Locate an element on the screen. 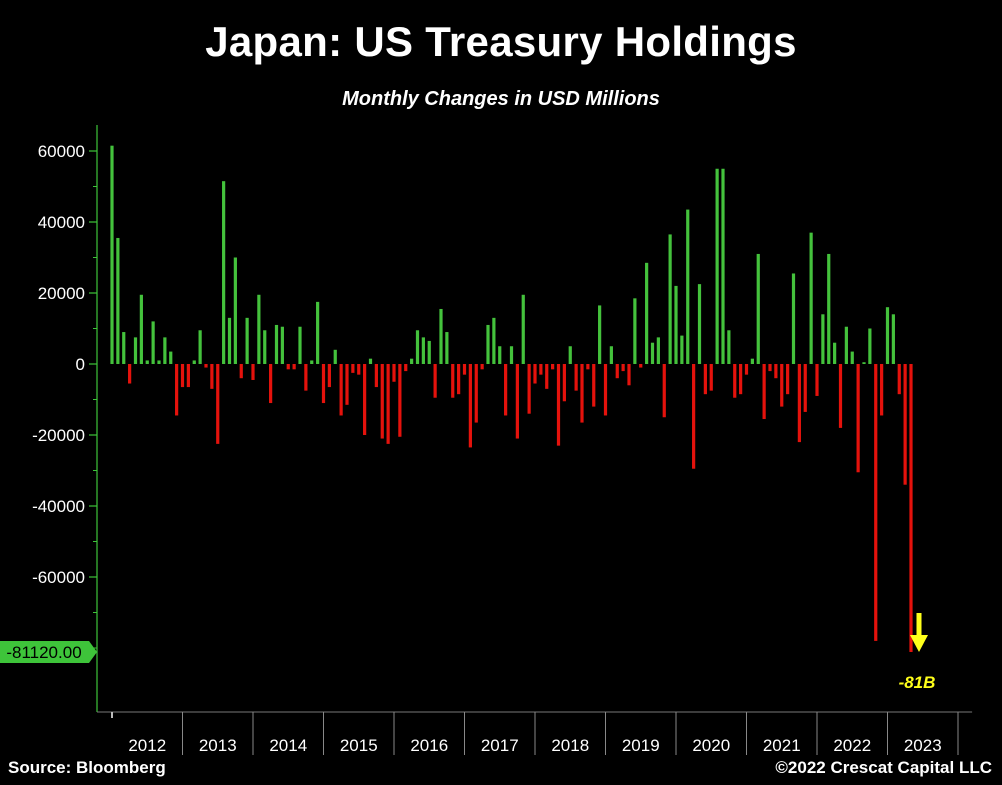  y-tick-label: -60000 is located at coordinates (58, 577).